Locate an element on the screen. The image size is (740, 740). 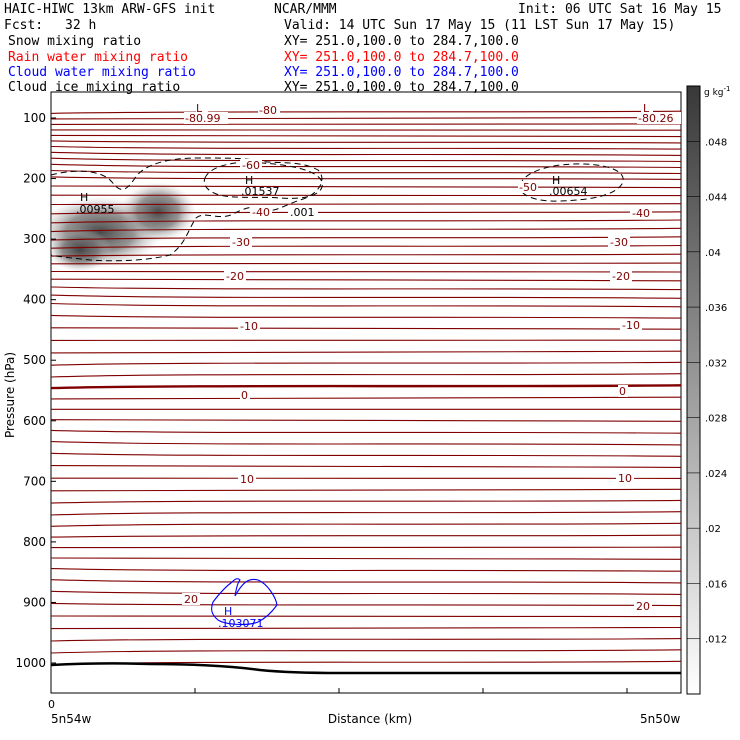
x-tick-label: 0 is located at coordinates (51, 704).